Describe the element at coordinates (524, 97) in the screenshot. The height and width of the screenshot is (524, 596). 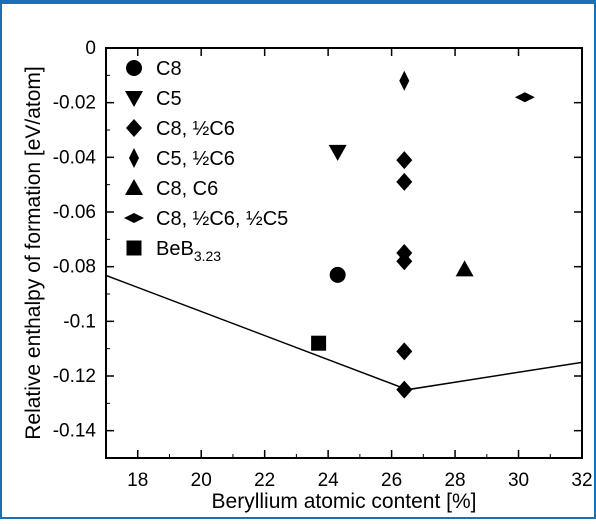
I see `data-point-s5-p0` at that location.